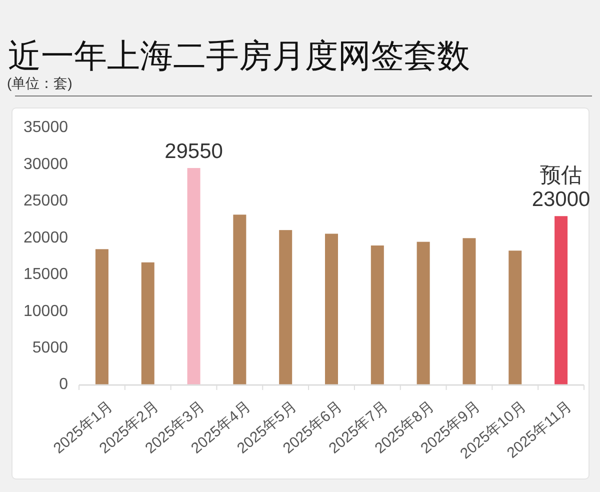 The image size is (600, 492). I want to click on value-label: 29550, so click(193, 152).